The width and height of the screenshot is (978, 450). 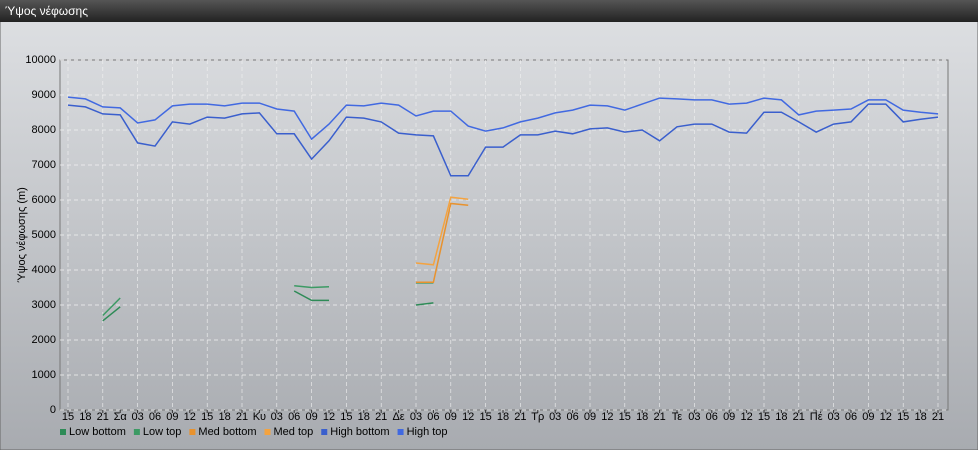 What do you see at coordinates (44, 165) in the screenshot?
I see `y-tick-label: 7000` at bounding box center [44, 165].